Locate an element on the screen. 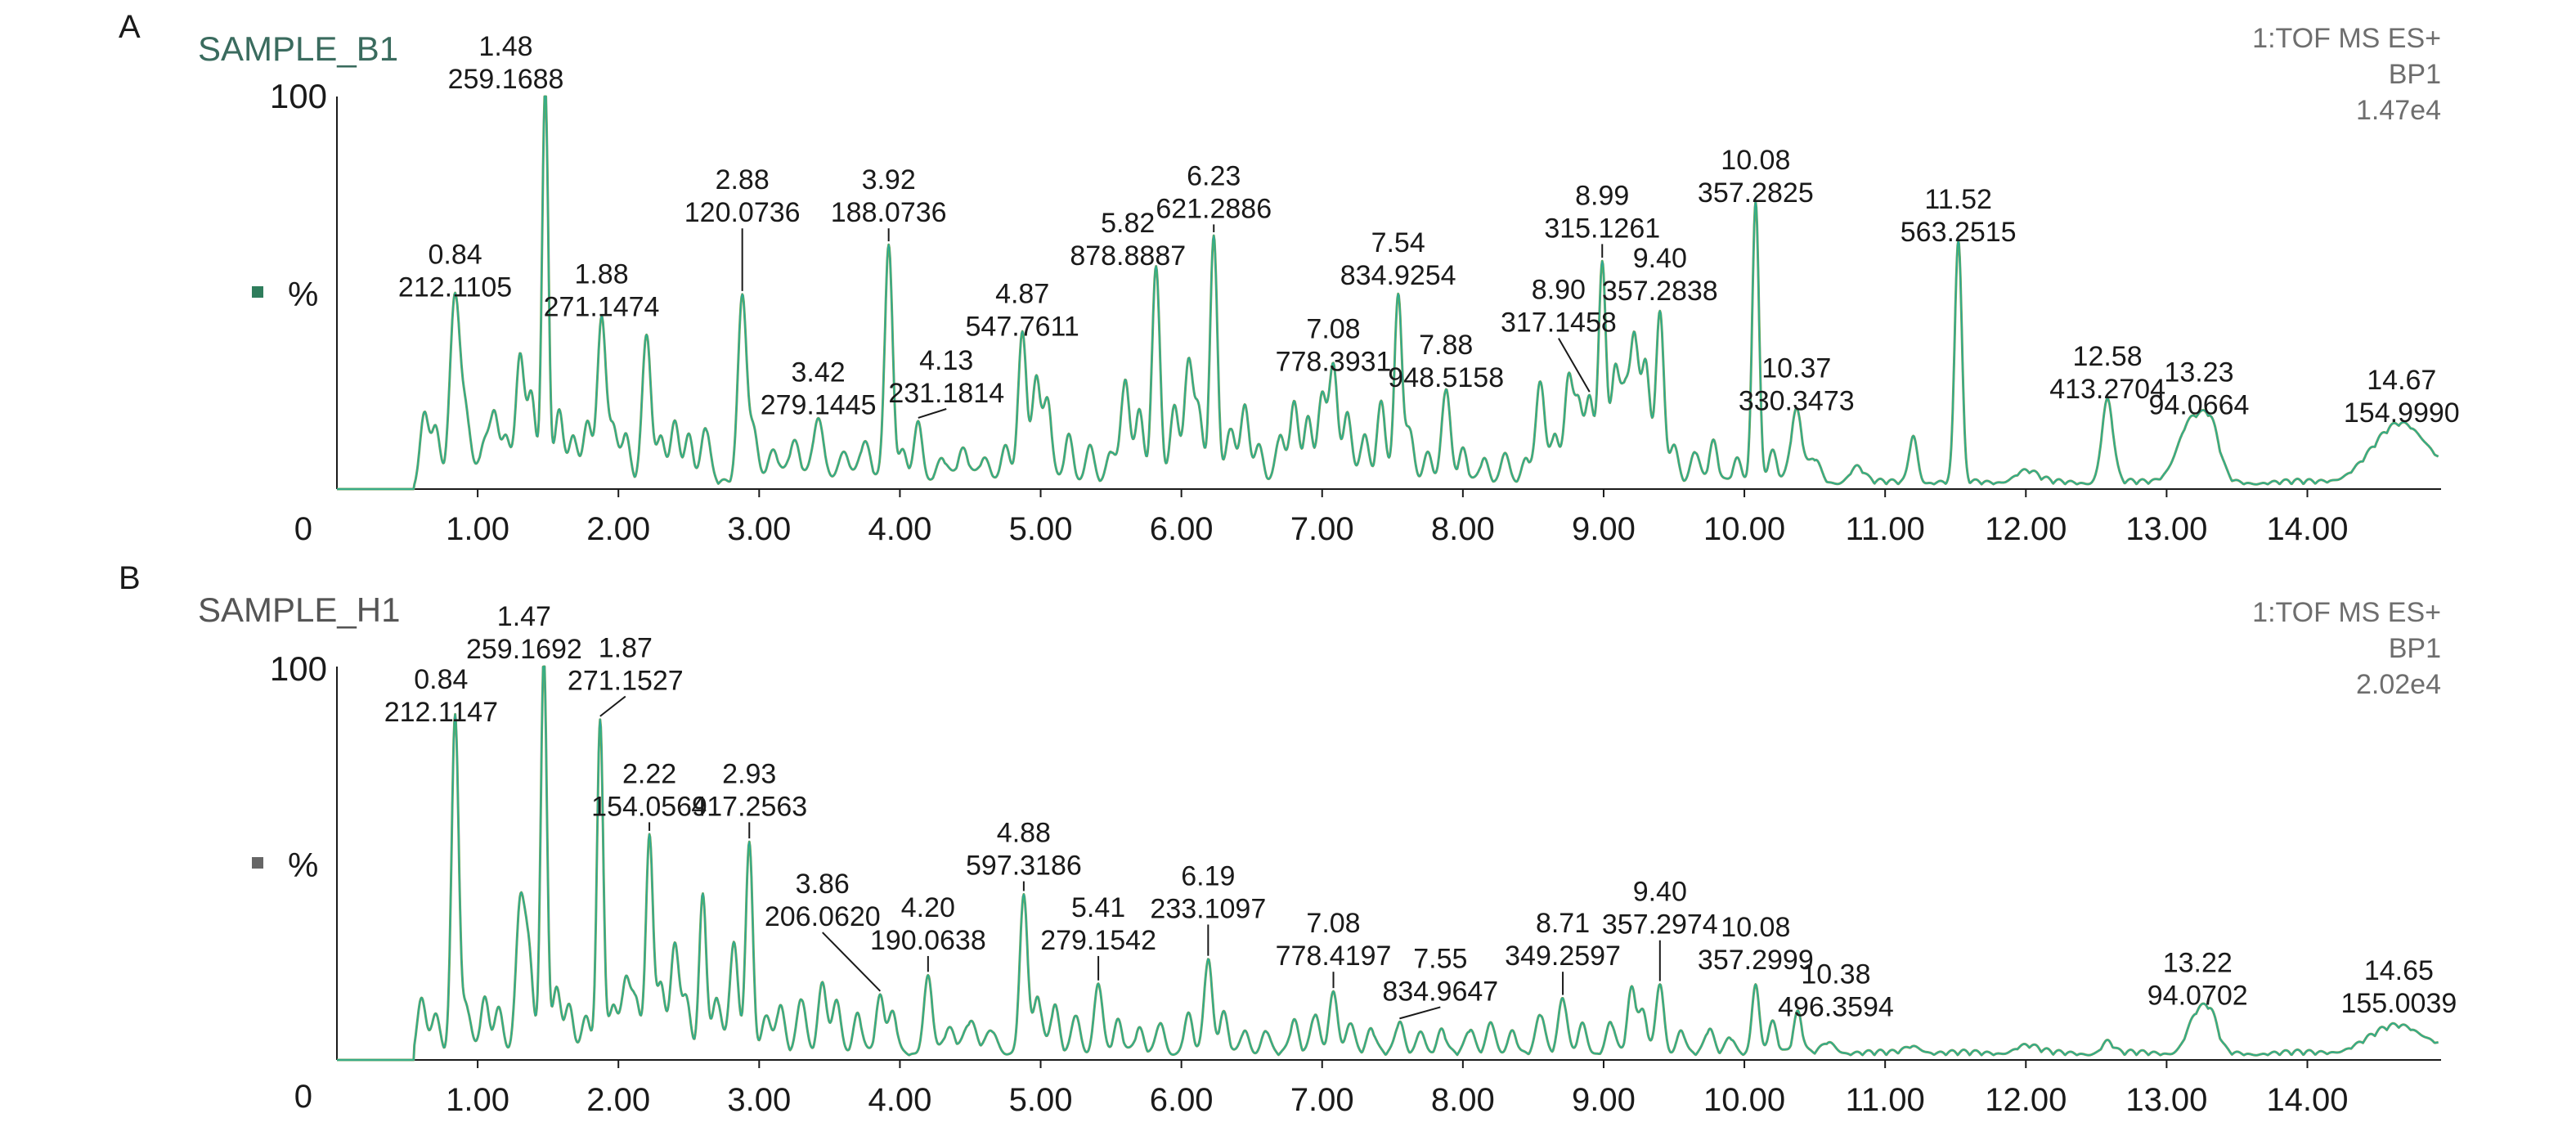 The image size is (2576, 1127). peak-rt-label: 4.88 is located at coordinates (1024, 833).